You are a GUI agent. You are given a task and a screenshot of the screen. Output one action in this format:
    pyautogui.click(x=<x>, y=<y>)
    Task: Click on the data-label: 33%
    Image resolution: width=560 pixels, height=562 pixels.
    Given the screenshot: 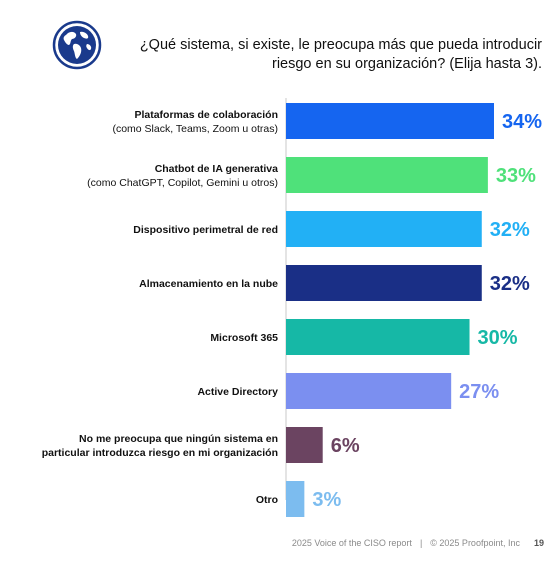 What is the action you would take?
    pyautogui.click(x=516, y=176)
    